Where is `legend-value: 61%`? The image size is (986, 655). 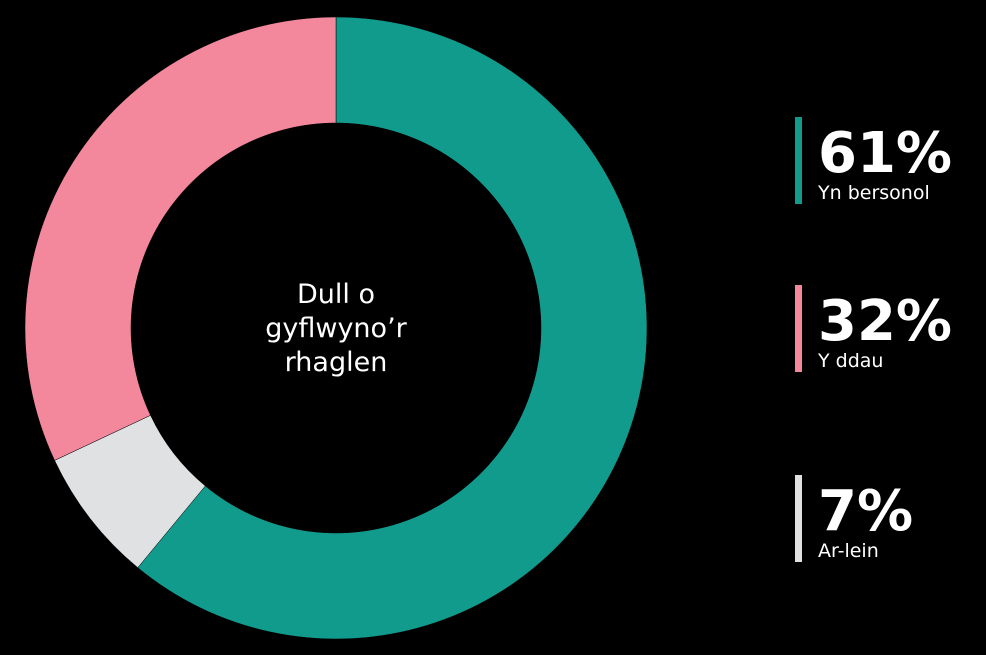 legend-value: 61% is located at coordinates (885, 153).